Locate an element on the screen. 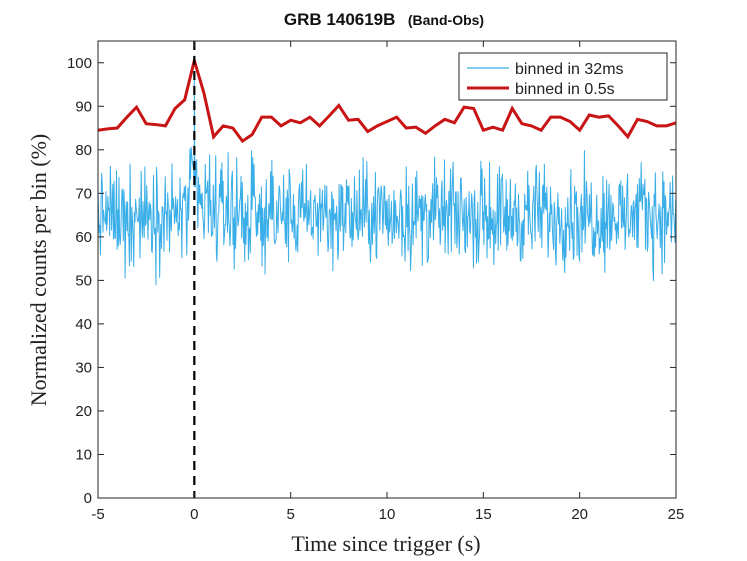  x-tick-label: 20 is located at coordinates (579, 514).